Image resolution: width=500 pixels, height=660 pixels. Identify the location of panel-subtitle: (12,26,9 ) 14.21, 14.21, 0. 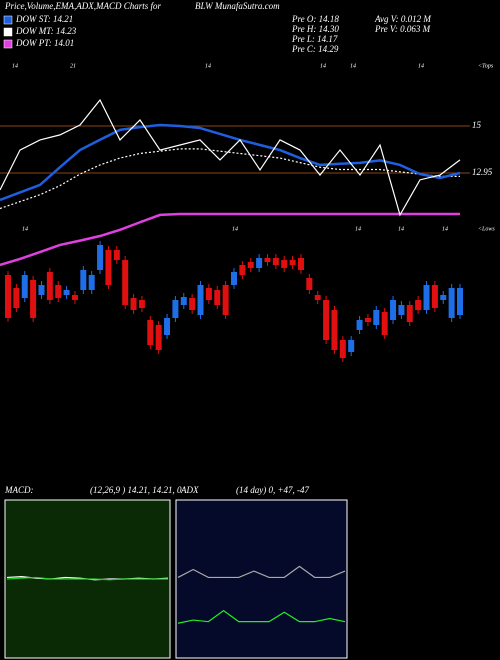
(136, 490).